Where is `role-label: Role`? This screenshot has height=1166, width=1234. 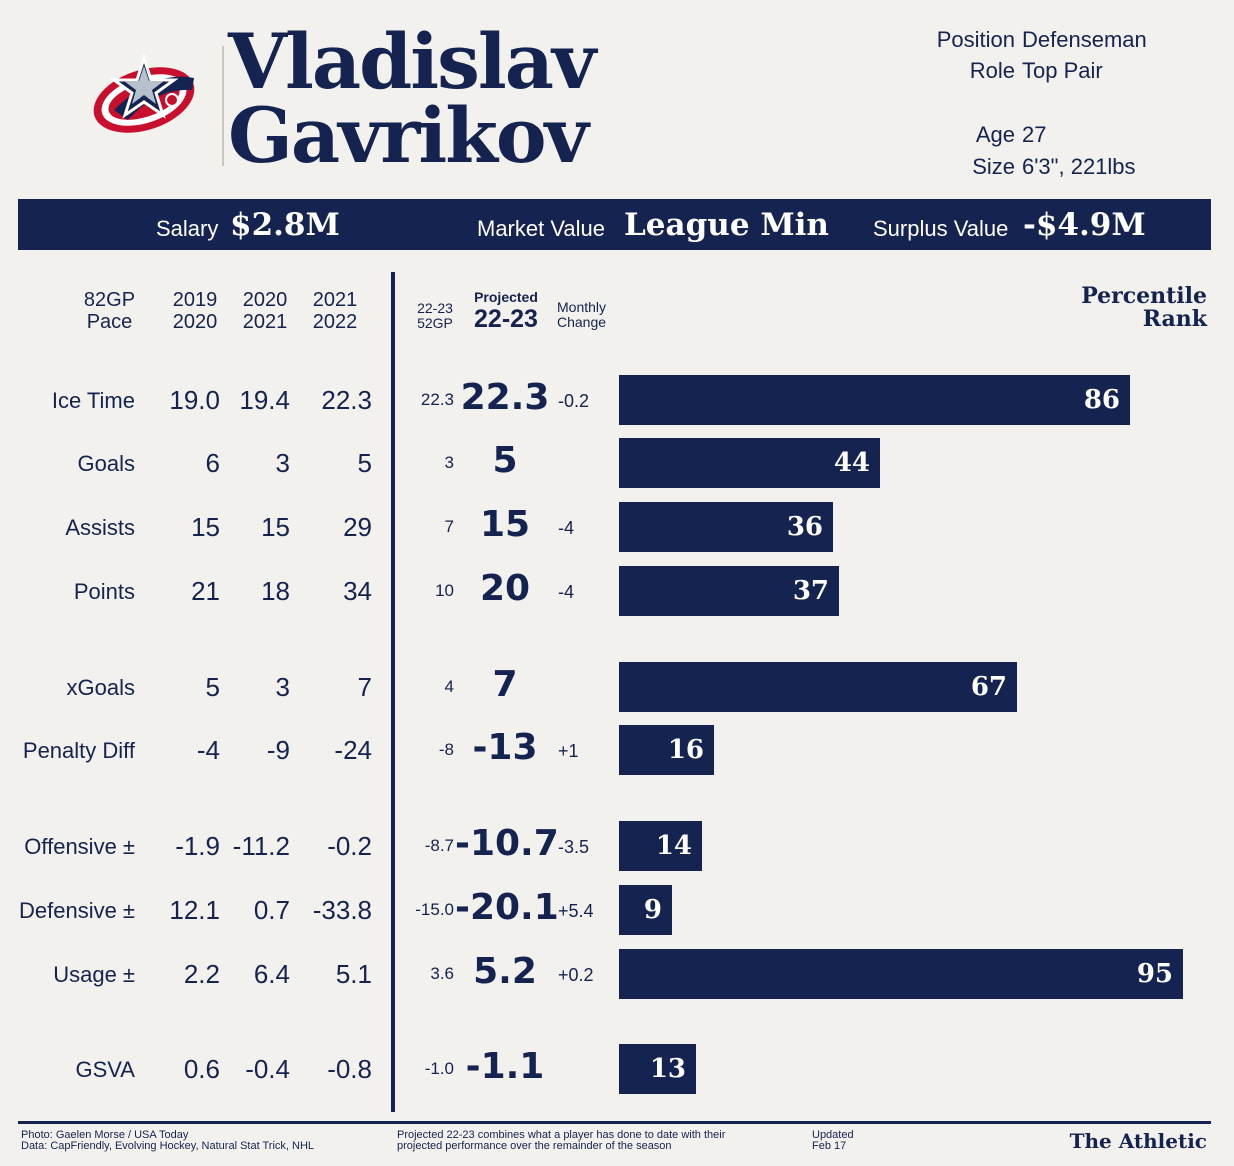
role-label: Role is located at coordinates (992, 70).